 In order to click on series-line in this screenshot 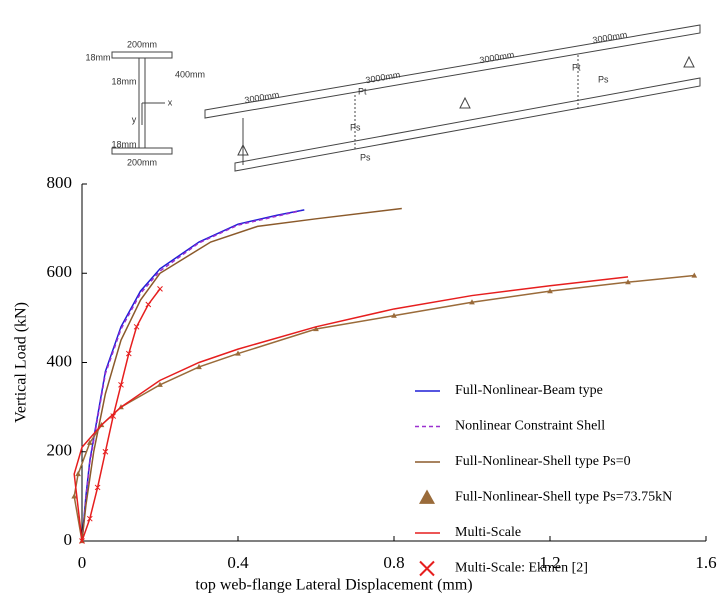, I will do `click(121, 415)`.